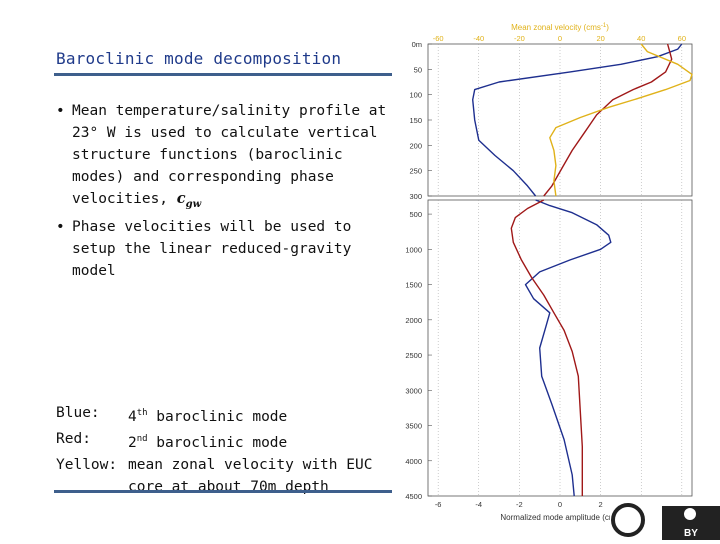 The width and height of the screenshot is (720, 544). What do you see at coordinates (546, 347) in the screenshot?
I see `series-line-red-lower` at bounding box center [546, 347].